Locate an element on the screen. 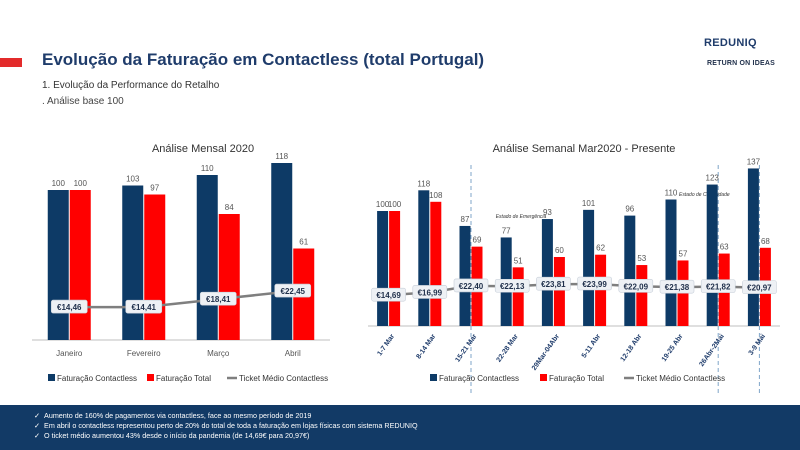 The width and height of the screenshot is (800, 450). data-label-total: 57 is located at coordinates (683, 253).